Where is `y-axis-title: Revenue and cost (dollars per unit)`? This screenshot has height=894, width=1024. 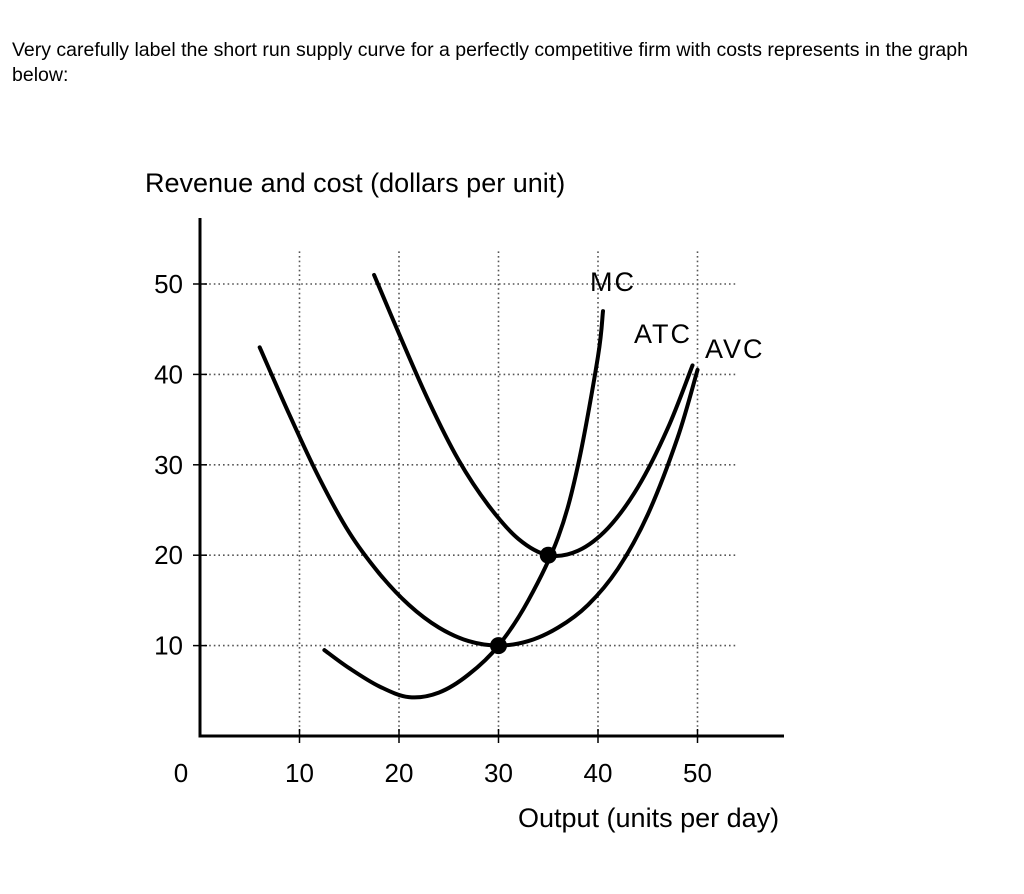 y-axis-title: Revenue and cost (dollars per unit) is located at coordinates (355, 183).